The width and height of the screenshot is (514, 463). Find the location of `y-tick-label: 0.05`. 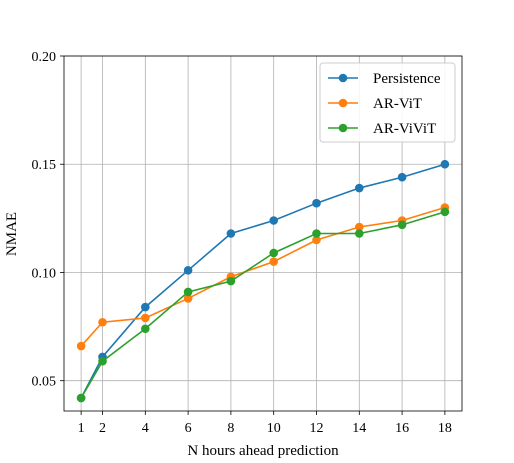

y-tick-label: 0.05 is located at coordinates (44, 382).